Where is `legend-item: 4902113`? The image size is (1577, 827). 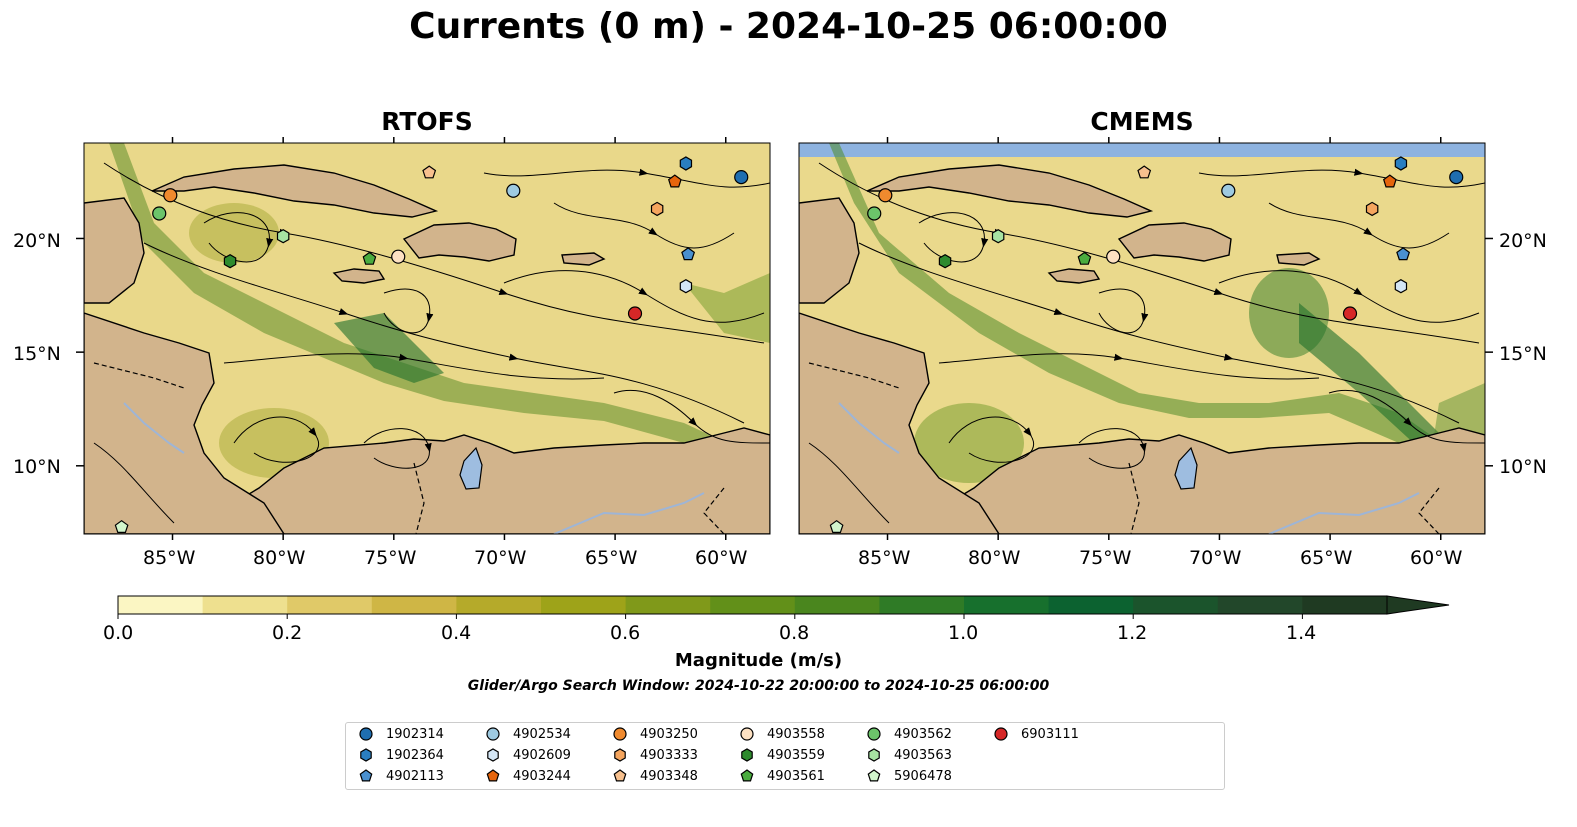 legend-item: 4902113 is located at coordinates (401, 776).